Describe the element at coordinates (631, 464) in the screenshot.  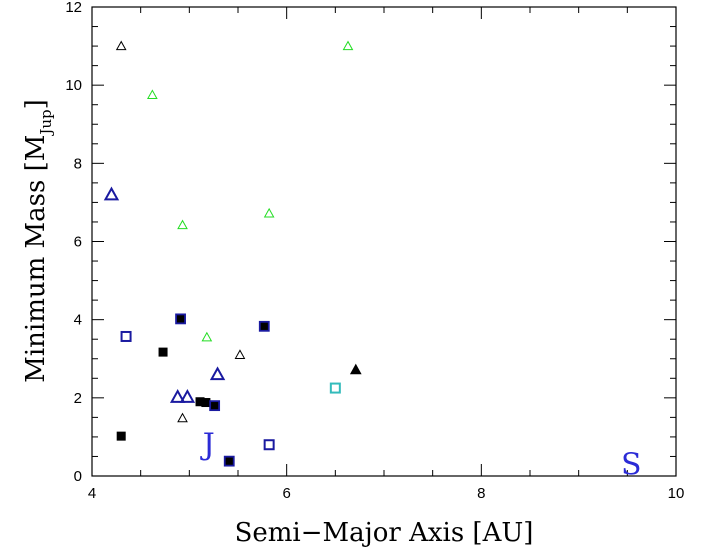
I see `planet-marker-s: S` at that location.